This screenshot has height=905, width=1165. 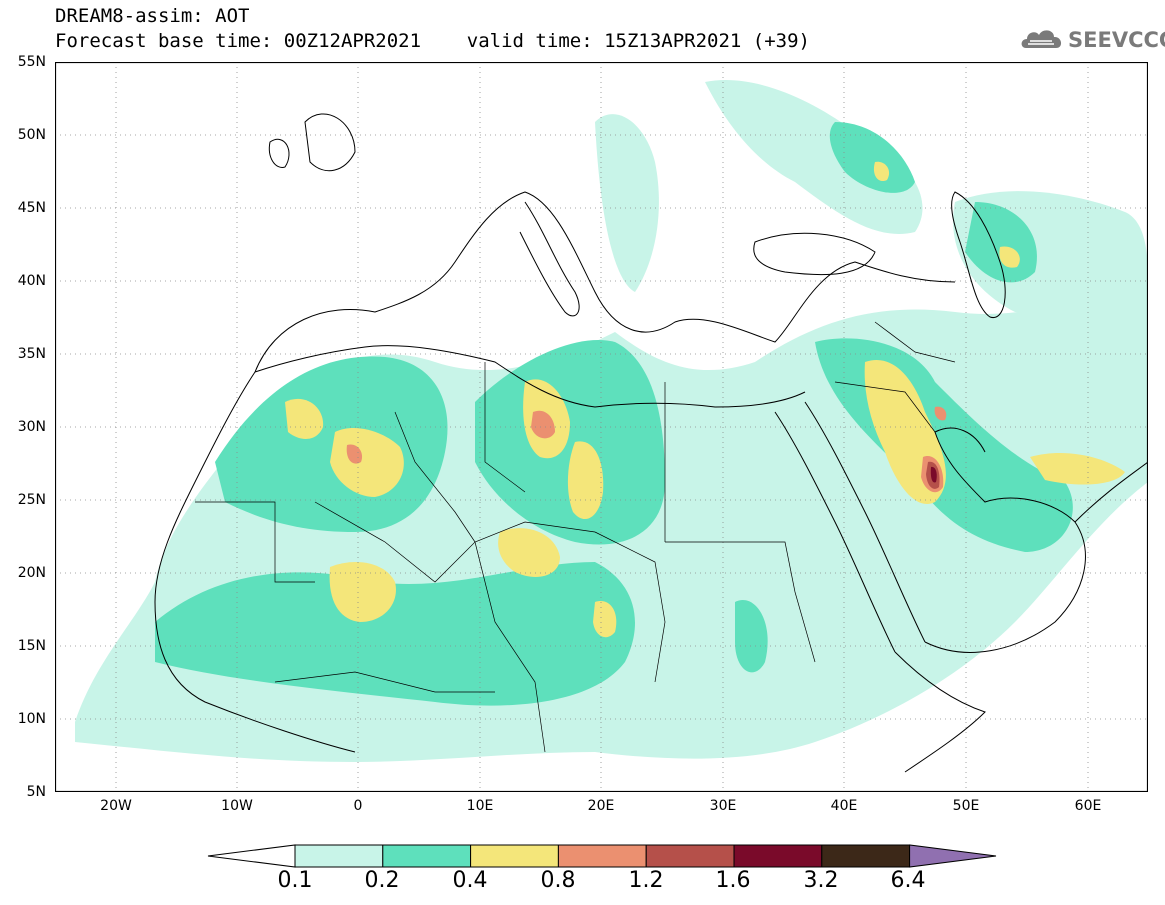 What do you see at coordinates (31, 354) in the screenshot?
I see `lat-label-35n: 35N` at bounding box center [31, 354].